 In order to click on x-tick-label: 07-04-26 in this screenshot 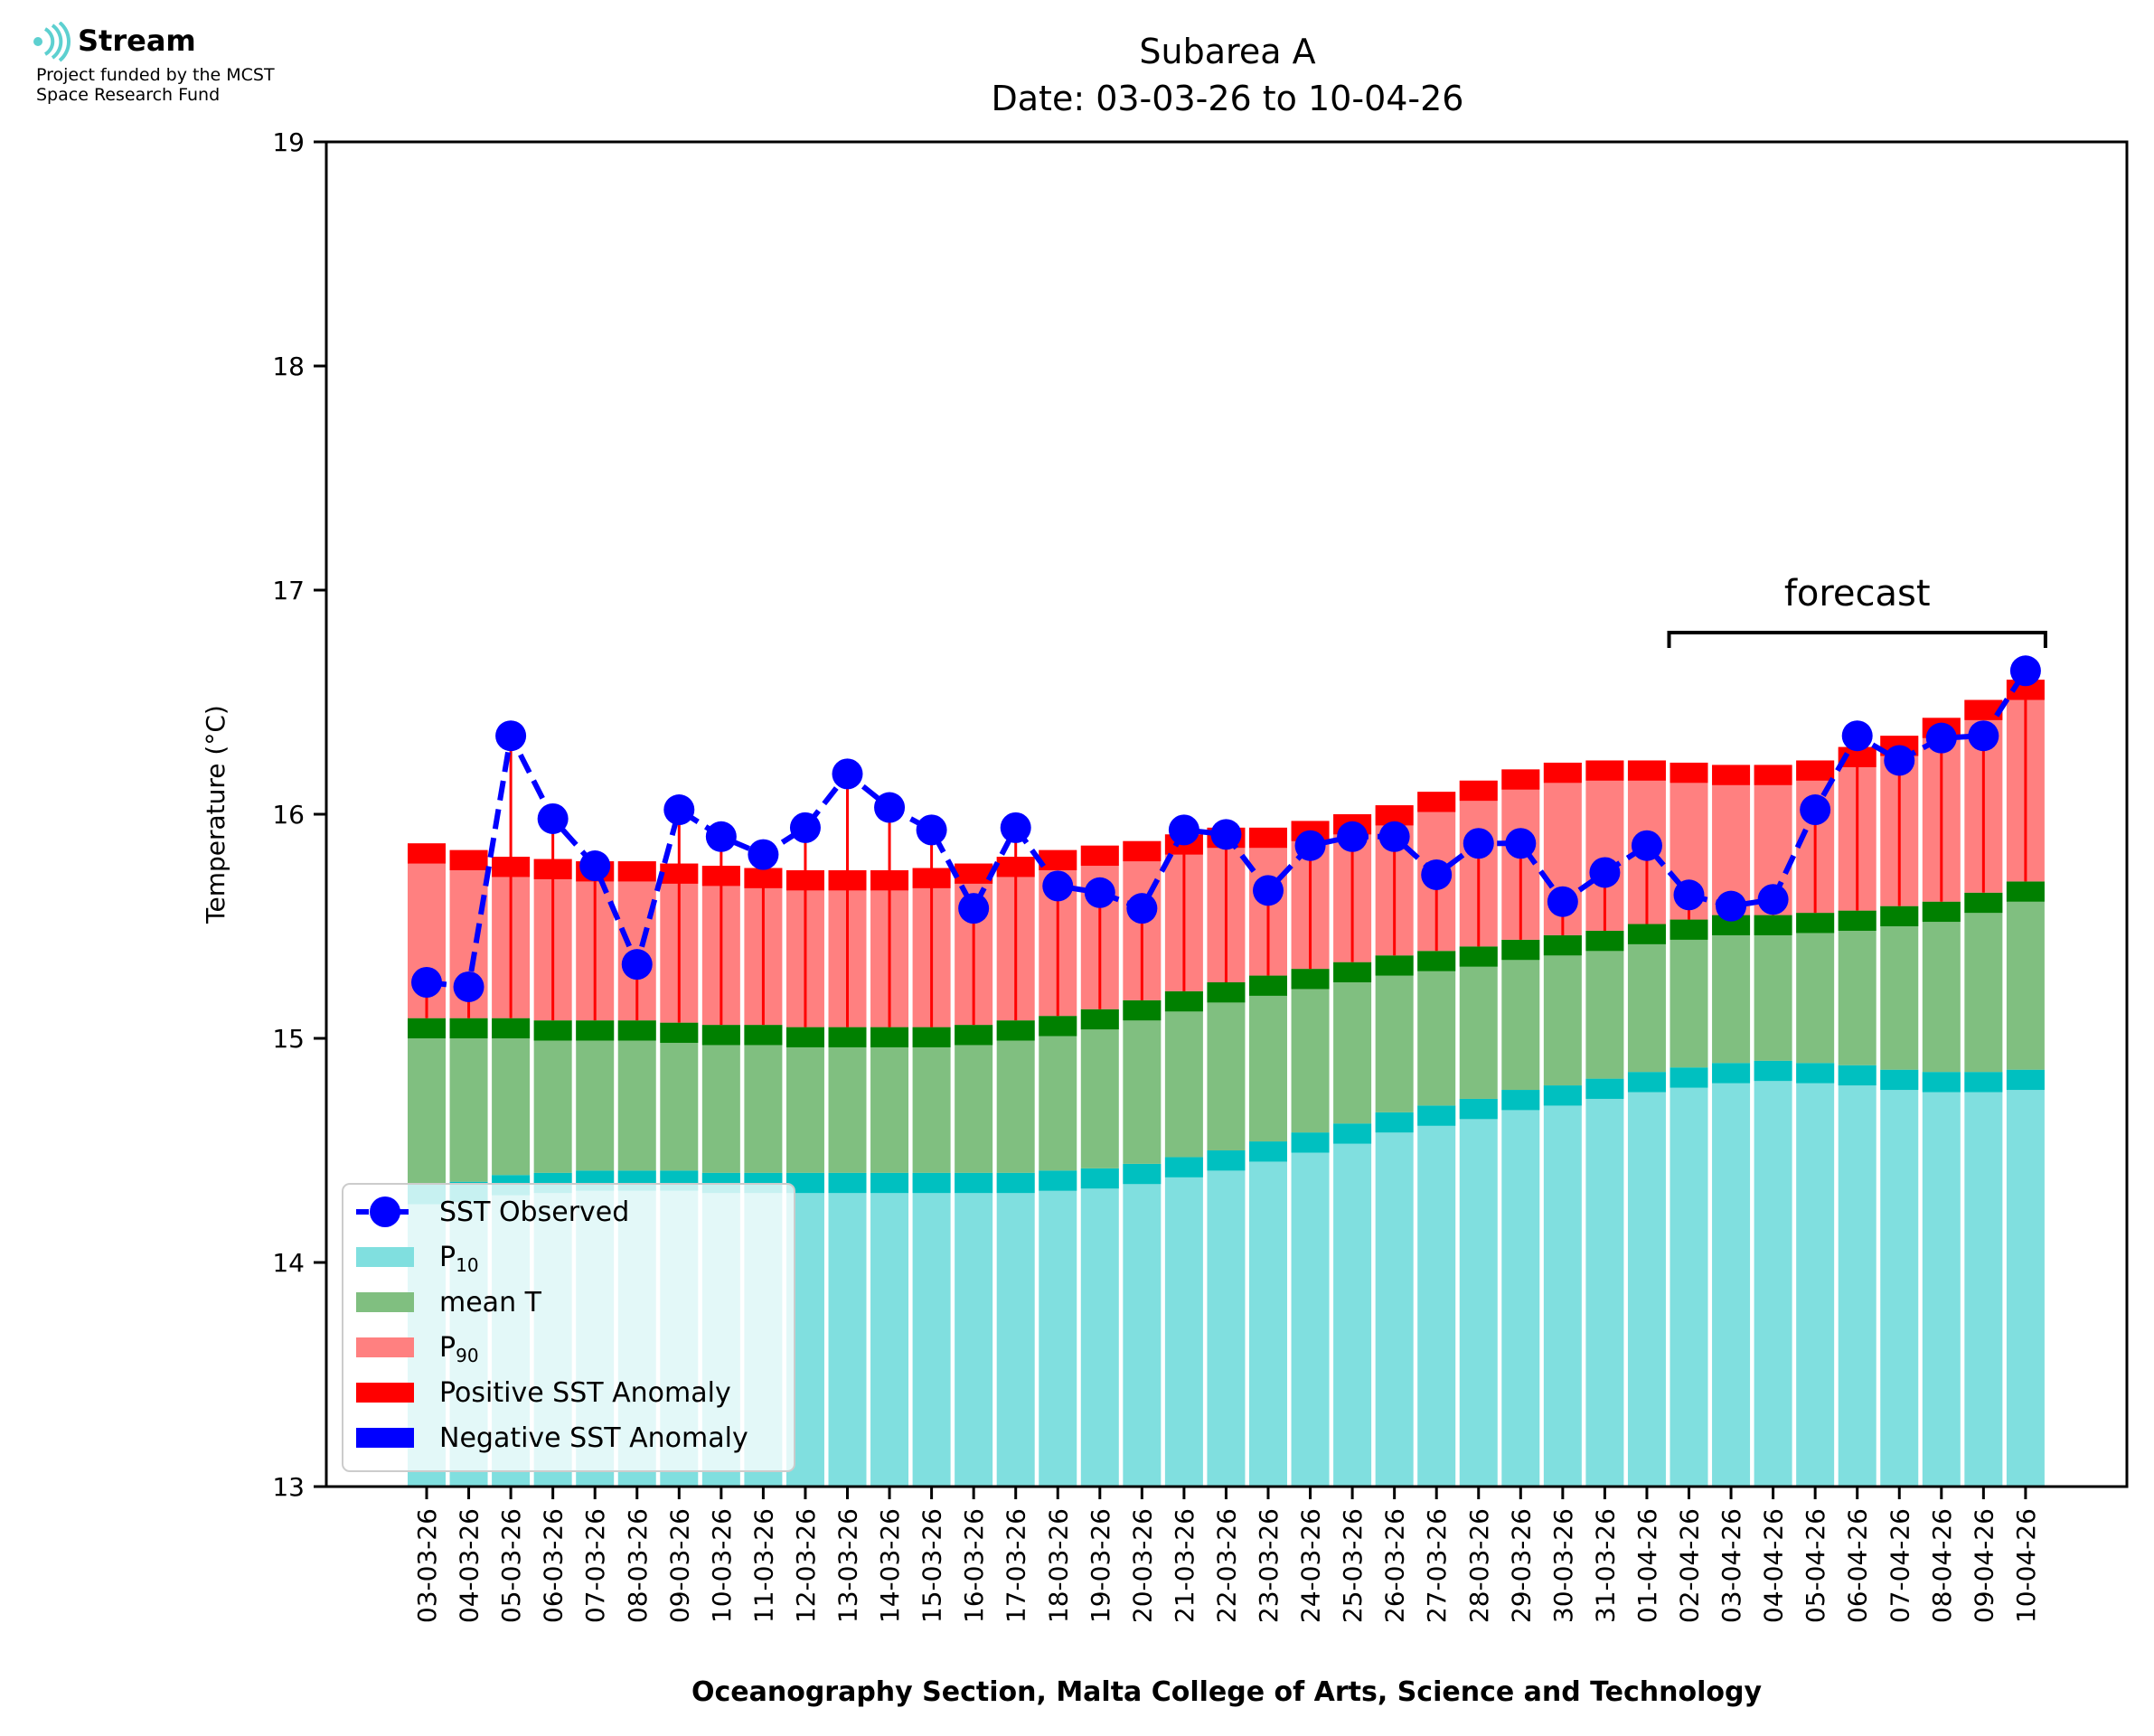, I will do `click(1899, 1566)`.